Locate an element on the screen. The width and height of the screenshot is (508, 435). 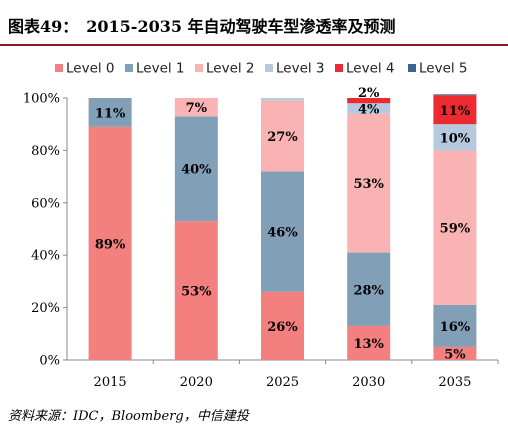
data-label-2025-level-2: 27% is located at coordinates (282, 137).